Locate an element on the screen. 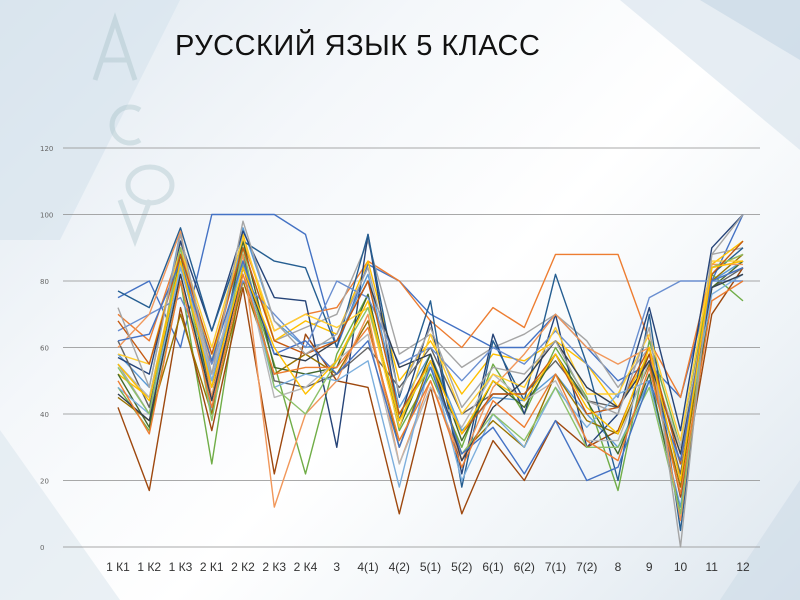  x-tick-label: 10 is located at coordinates (681, 567).